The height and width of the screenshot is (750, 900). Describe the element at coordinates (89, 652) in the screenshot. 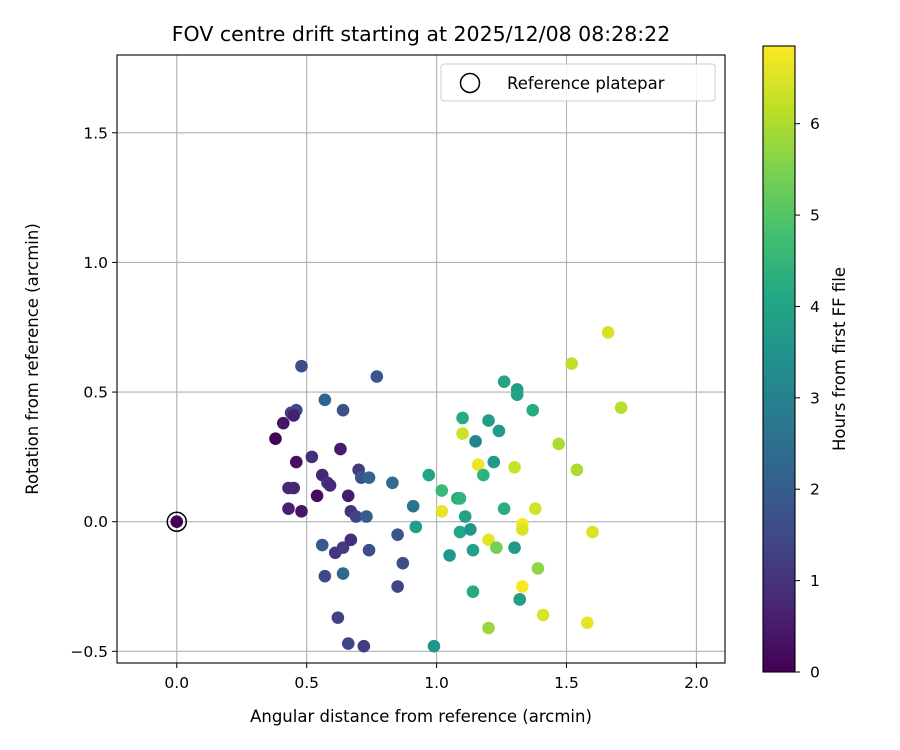

I see `y-tick-label: −0.5` at that location.